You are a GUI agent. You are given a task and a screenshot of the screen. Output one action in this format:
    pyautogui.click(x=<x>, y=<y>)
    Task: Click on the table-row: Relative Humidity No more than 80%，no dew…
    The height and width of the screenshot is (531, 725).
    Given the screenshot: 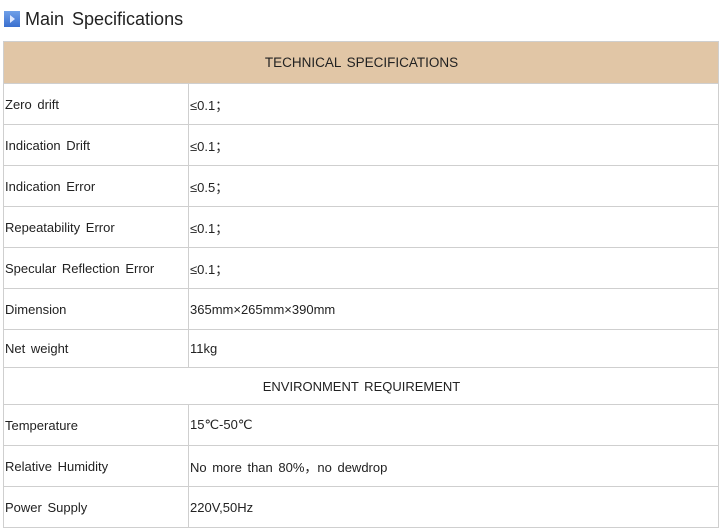 What is the action you would take?
    pyautogui.click(x=361, y=466)
    